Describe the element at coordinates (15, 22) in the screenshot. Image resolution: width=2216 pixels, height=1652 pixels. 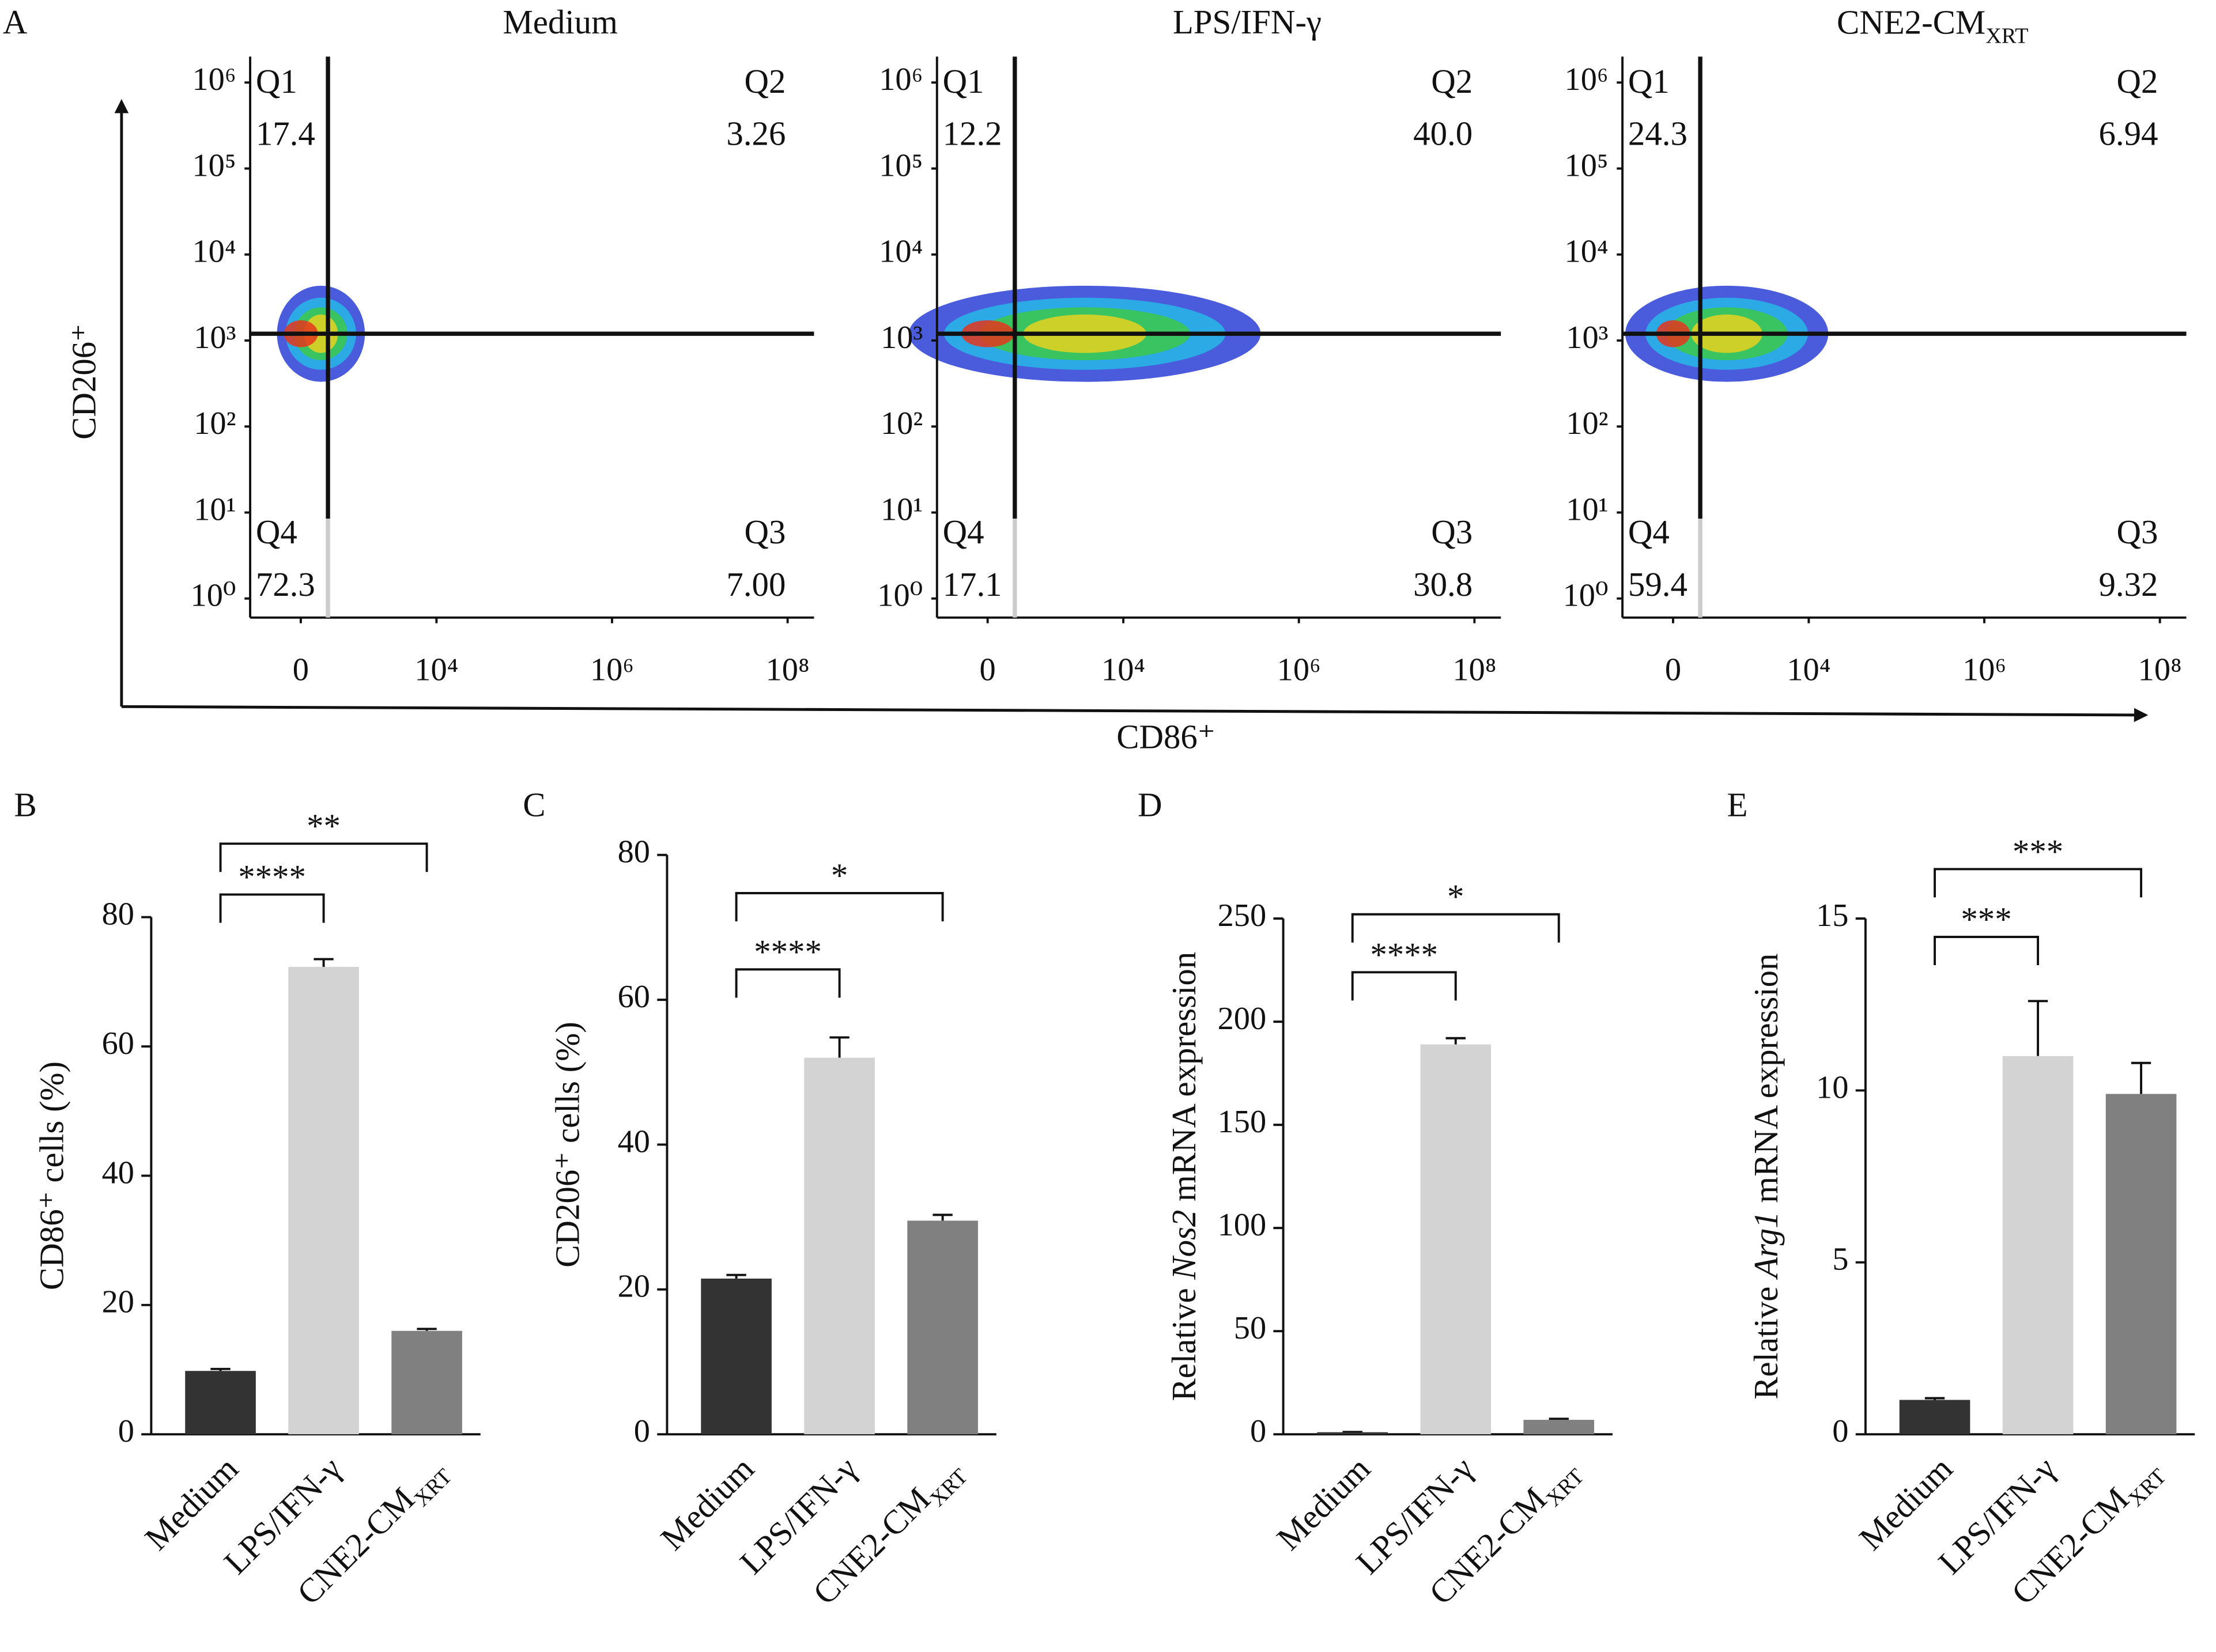
I see `panel-label: A` at that location.